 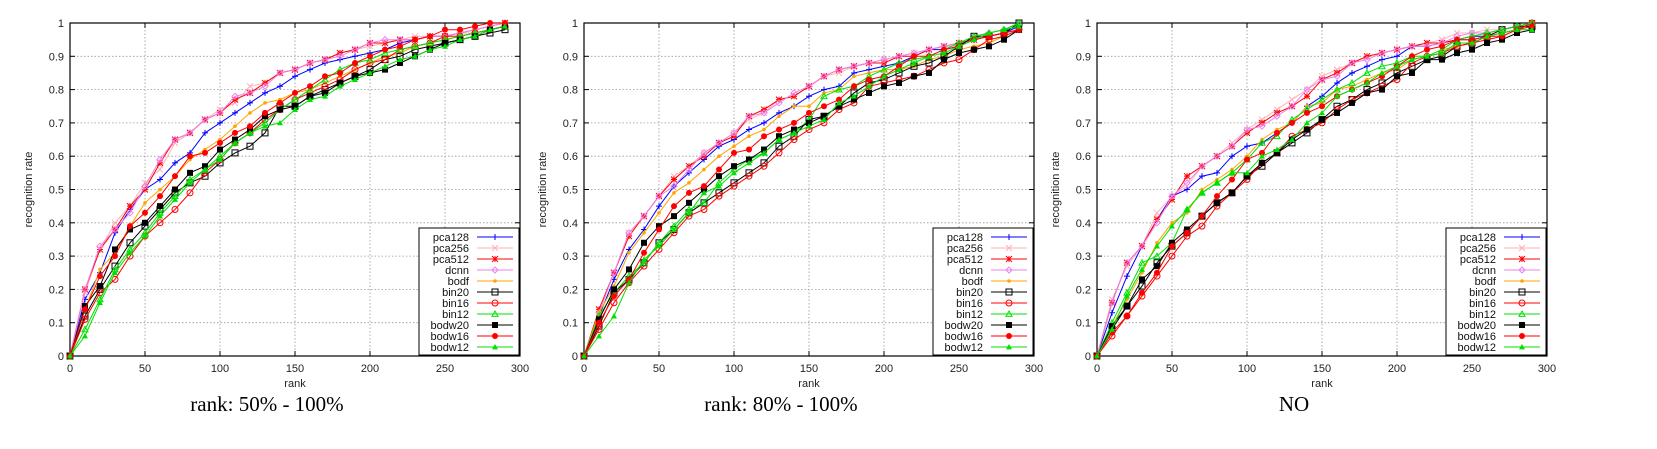 What do you see at coordinates (1476, 326) in the screenshot?
I see `legend-label: bodw20` at bounding box center [1476, 326].